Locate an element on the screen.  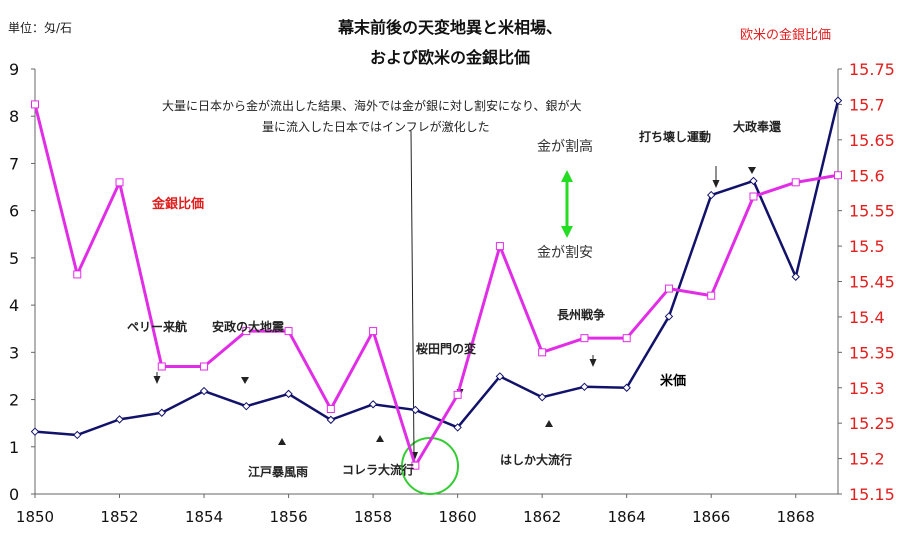
x-tick-label: 1856 is located at coordinates (288, 517).